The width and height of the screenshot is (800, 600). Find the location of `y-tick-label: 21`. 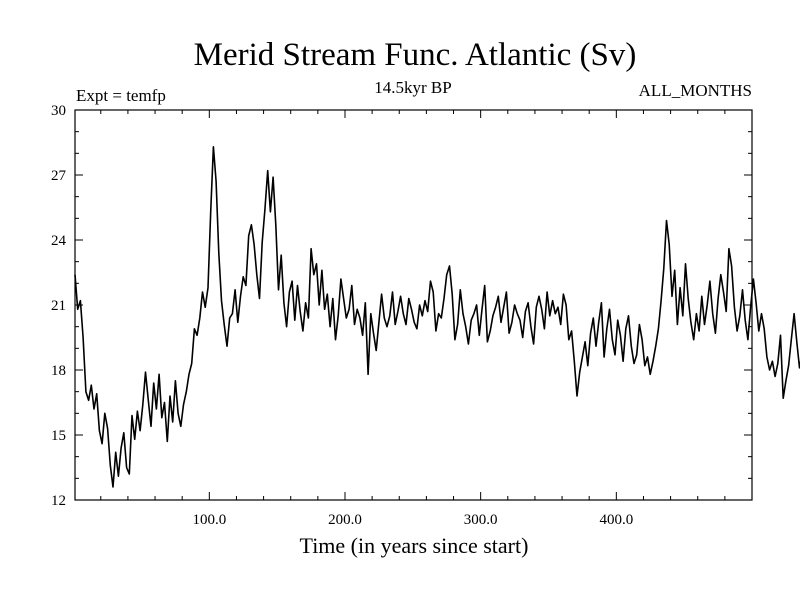

y-tick-label: 21 is located at coordinates (58, 306).